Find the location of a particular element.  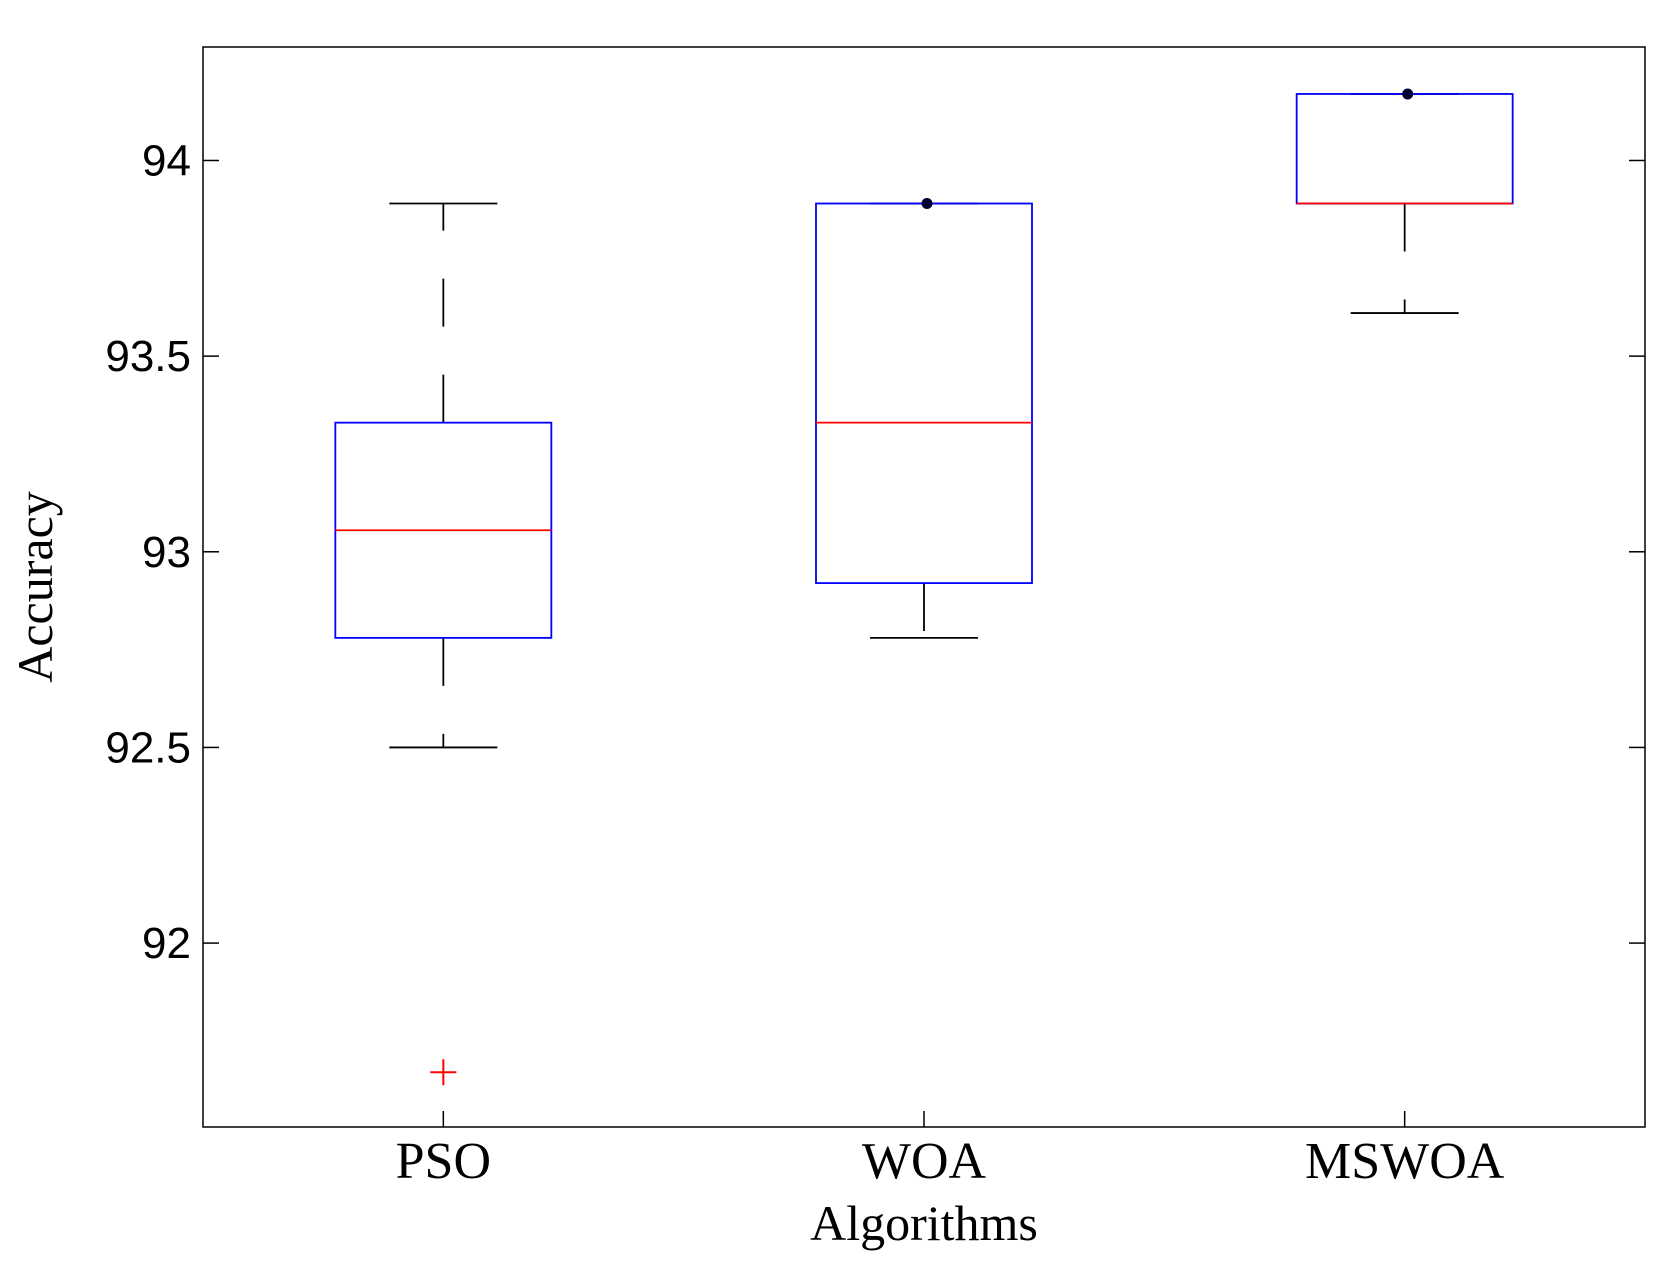

box-group-pso is located at coordinates (443, 644).